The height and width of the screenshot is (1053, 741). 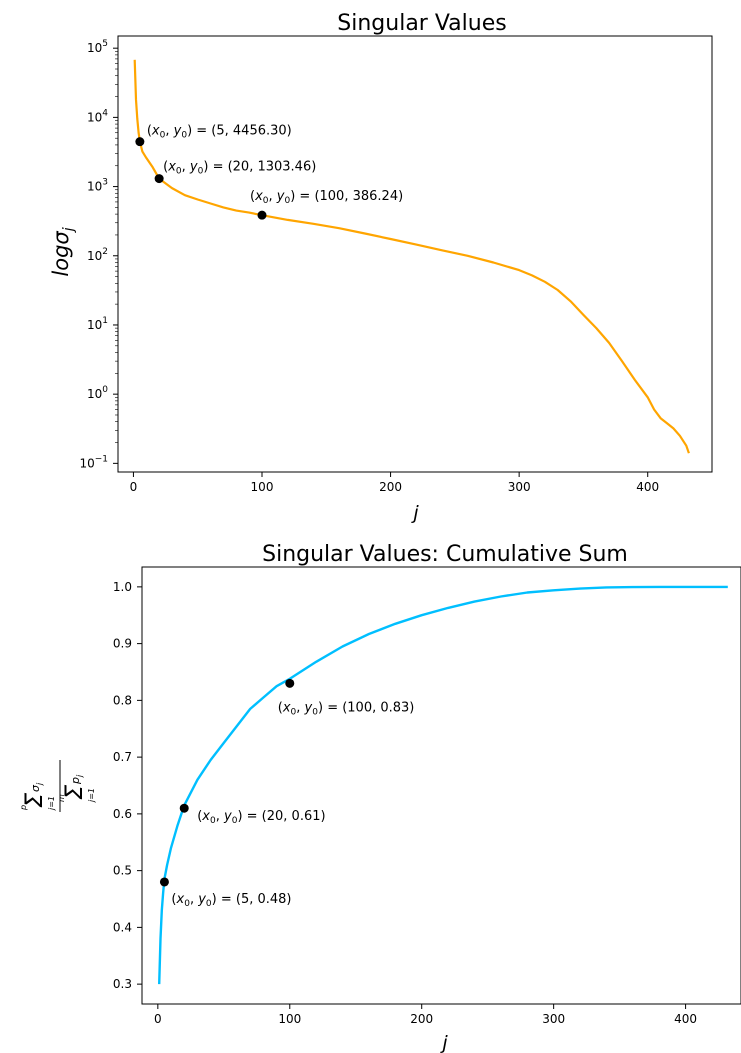 What do you see at coordinates (57, 786) in the screenshot?
I see `chart2-ylabel: Σ σj p j=1 Σ pj m j=1` at bounding box center [57, 786].